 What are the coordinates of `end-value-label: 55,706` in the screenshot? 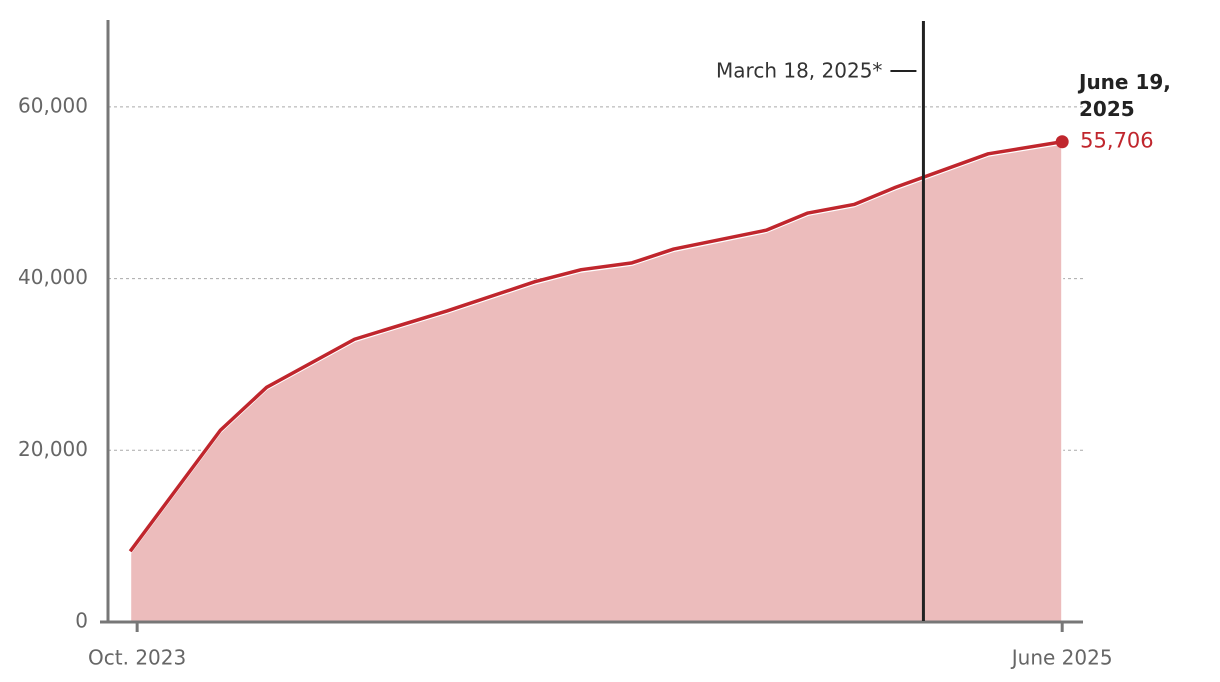 It's located at (1116, 141).